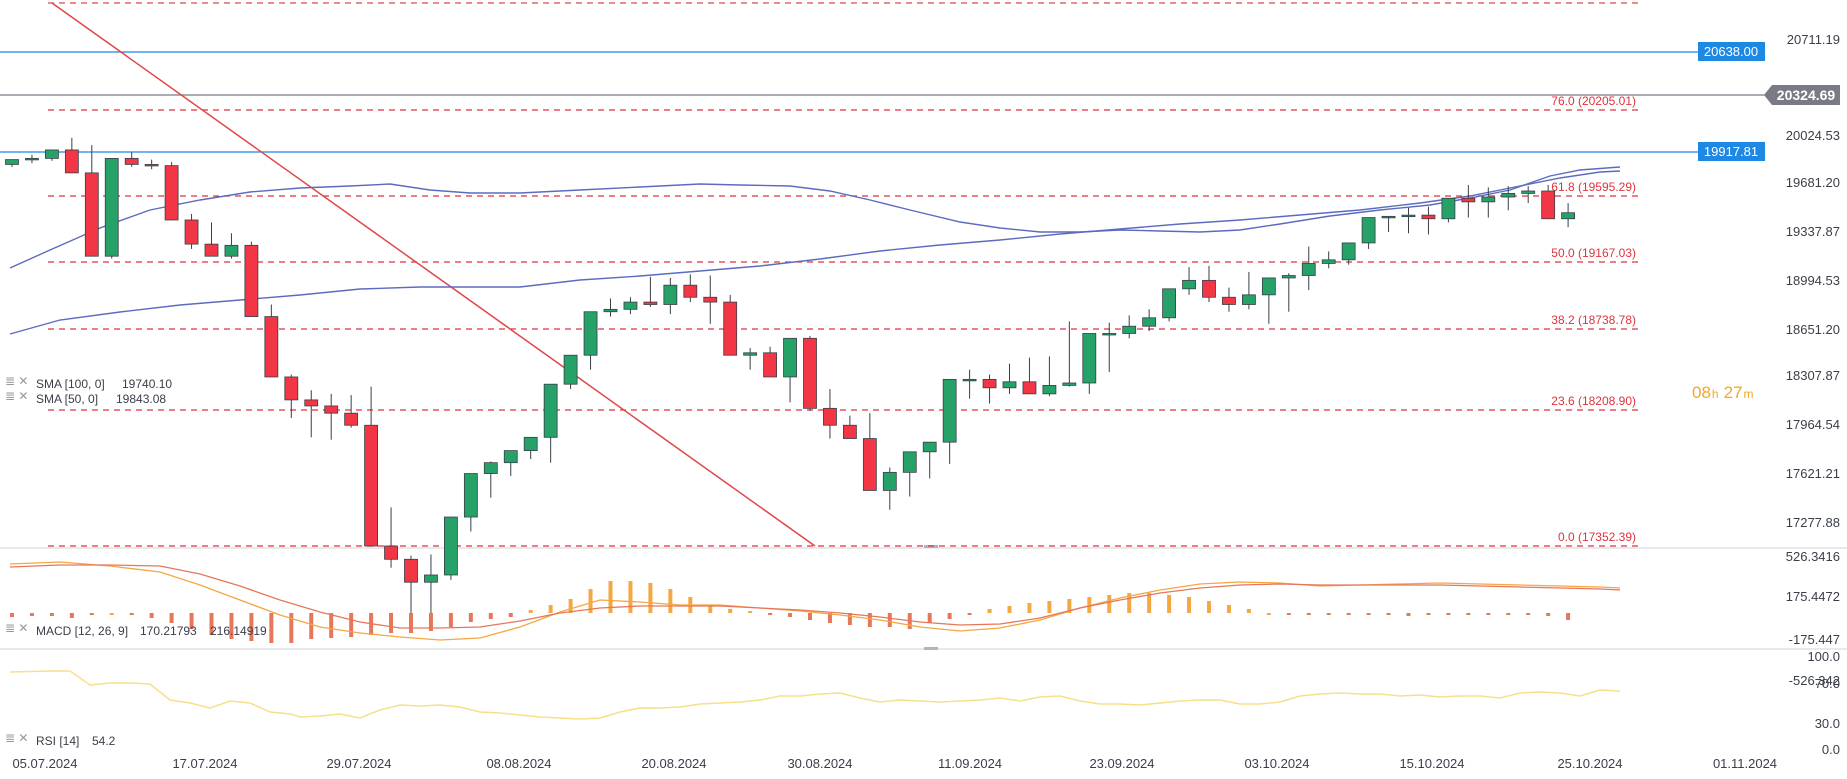  I want to click on macd-histogram-bar, so click(1129, 603).